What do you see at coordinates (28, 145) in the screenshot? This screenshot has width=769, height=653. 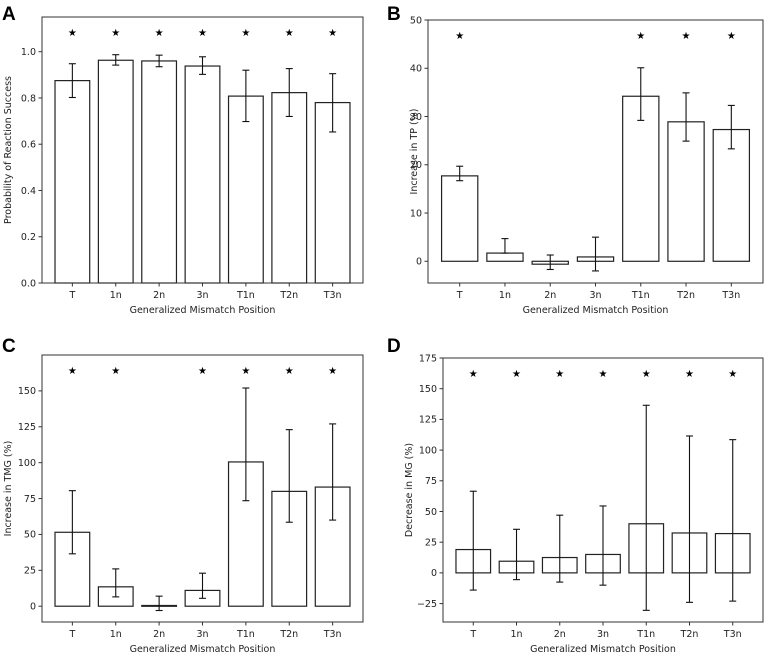 I see `y-tick-label: 0.6` at bounding box center [28, 145].